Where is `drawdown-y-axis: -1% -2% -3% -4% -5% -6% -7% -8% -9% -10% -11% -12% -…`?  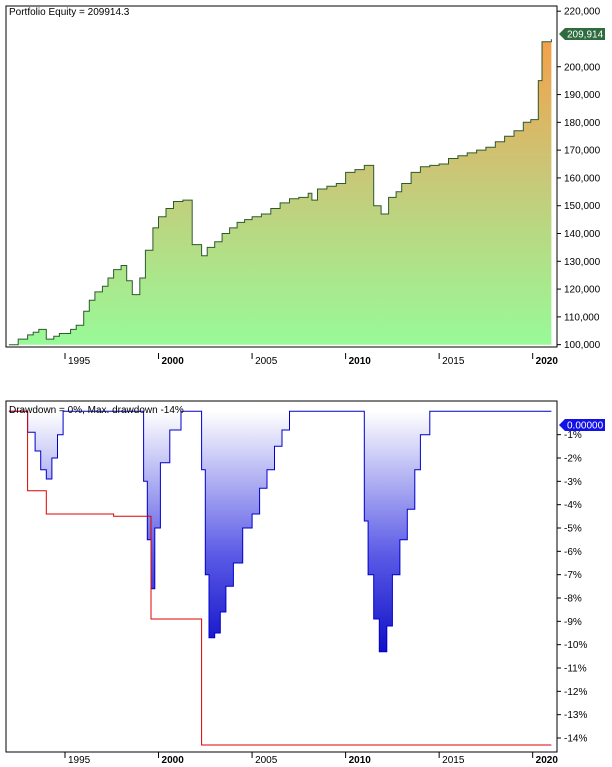 drawdown-y-axis: -1% -2% -3% -4% -5% -6% -7% -8% -9% -10% -11% -12% -… is located at coordinates (572, 587).